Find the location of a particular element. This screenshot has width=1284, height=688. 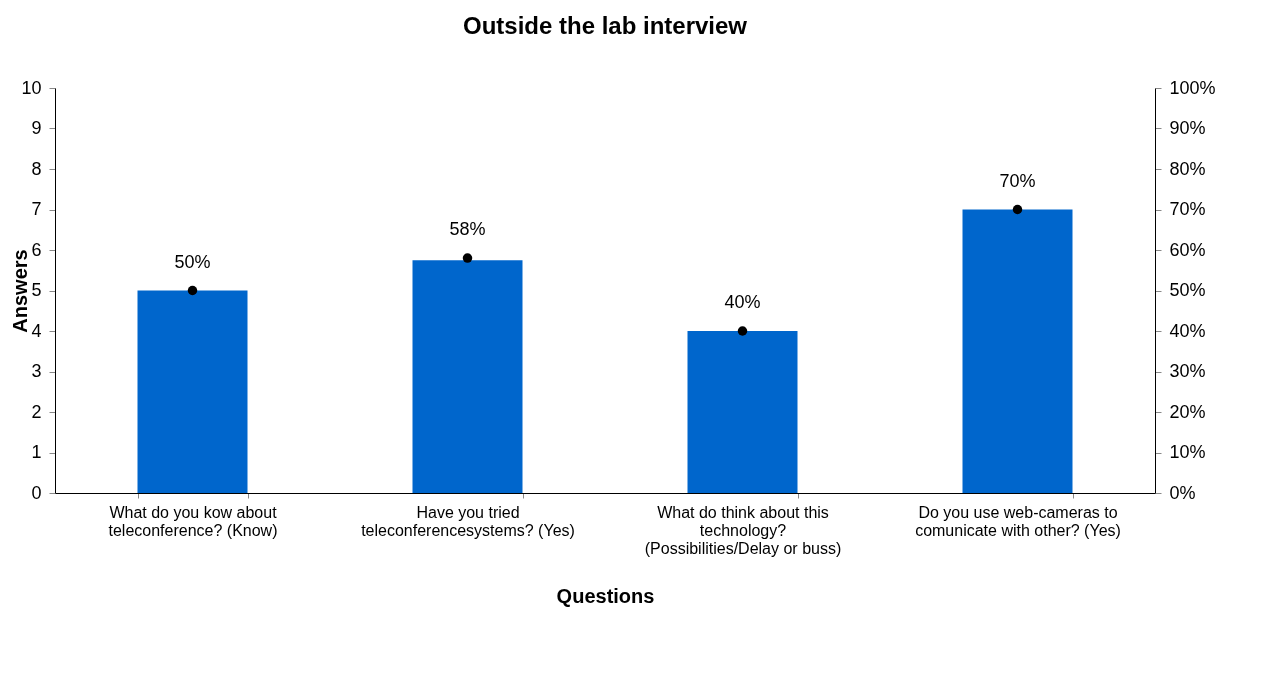

y-tick-label: 1 is located at coordinates (36, 452).